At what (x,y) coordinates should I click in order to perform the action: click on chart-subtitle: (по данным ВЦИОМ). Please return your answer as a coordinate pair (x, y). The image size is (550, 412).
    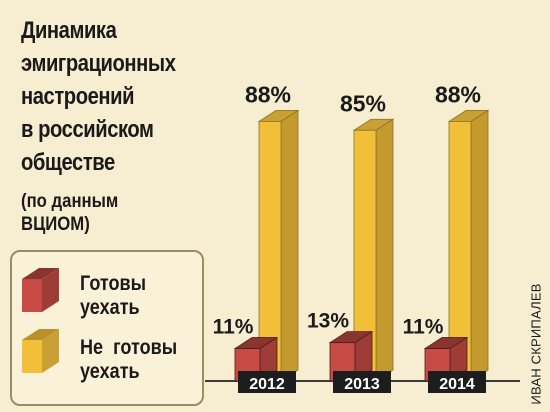
    Looking at the image, I should click on (69, 213).